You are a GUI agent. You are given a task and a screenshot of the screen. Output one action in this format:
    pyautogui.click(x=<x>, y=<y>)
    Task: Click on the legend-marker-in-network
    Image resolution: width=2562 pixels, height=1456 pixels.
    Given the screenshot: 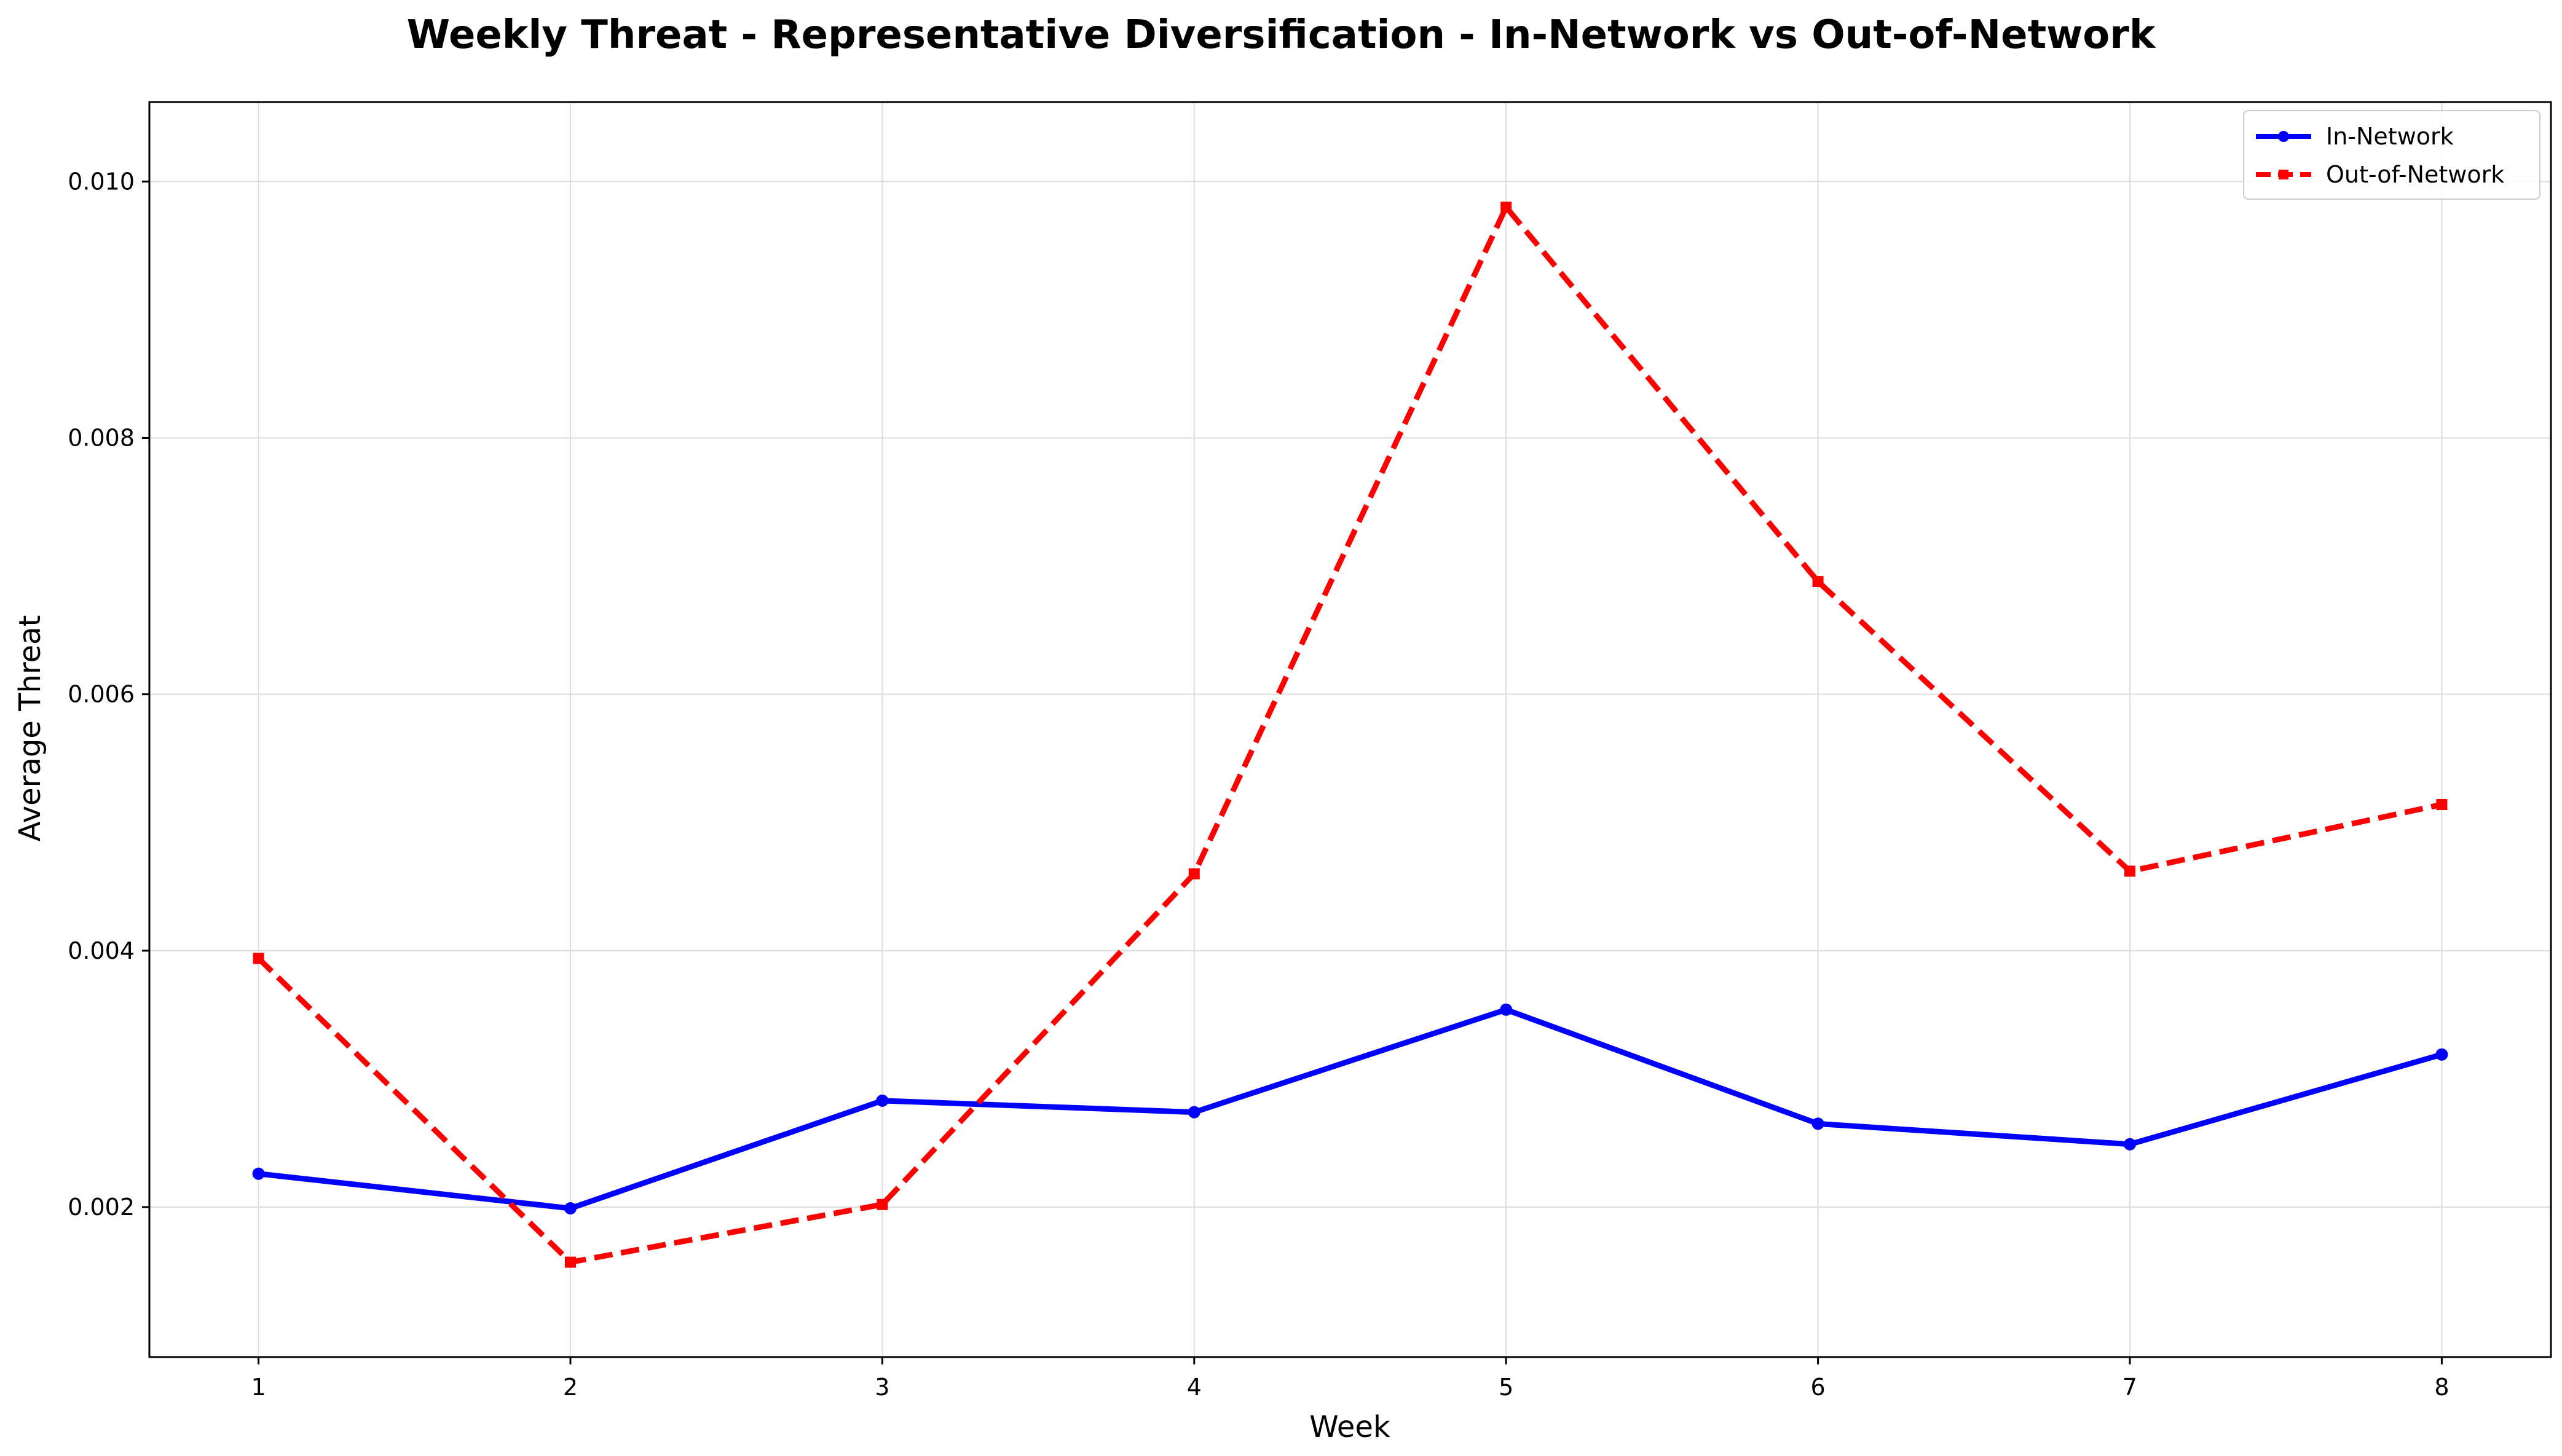 What is the action you would take?
    pyautogui.click(x=2284, y=136)
    